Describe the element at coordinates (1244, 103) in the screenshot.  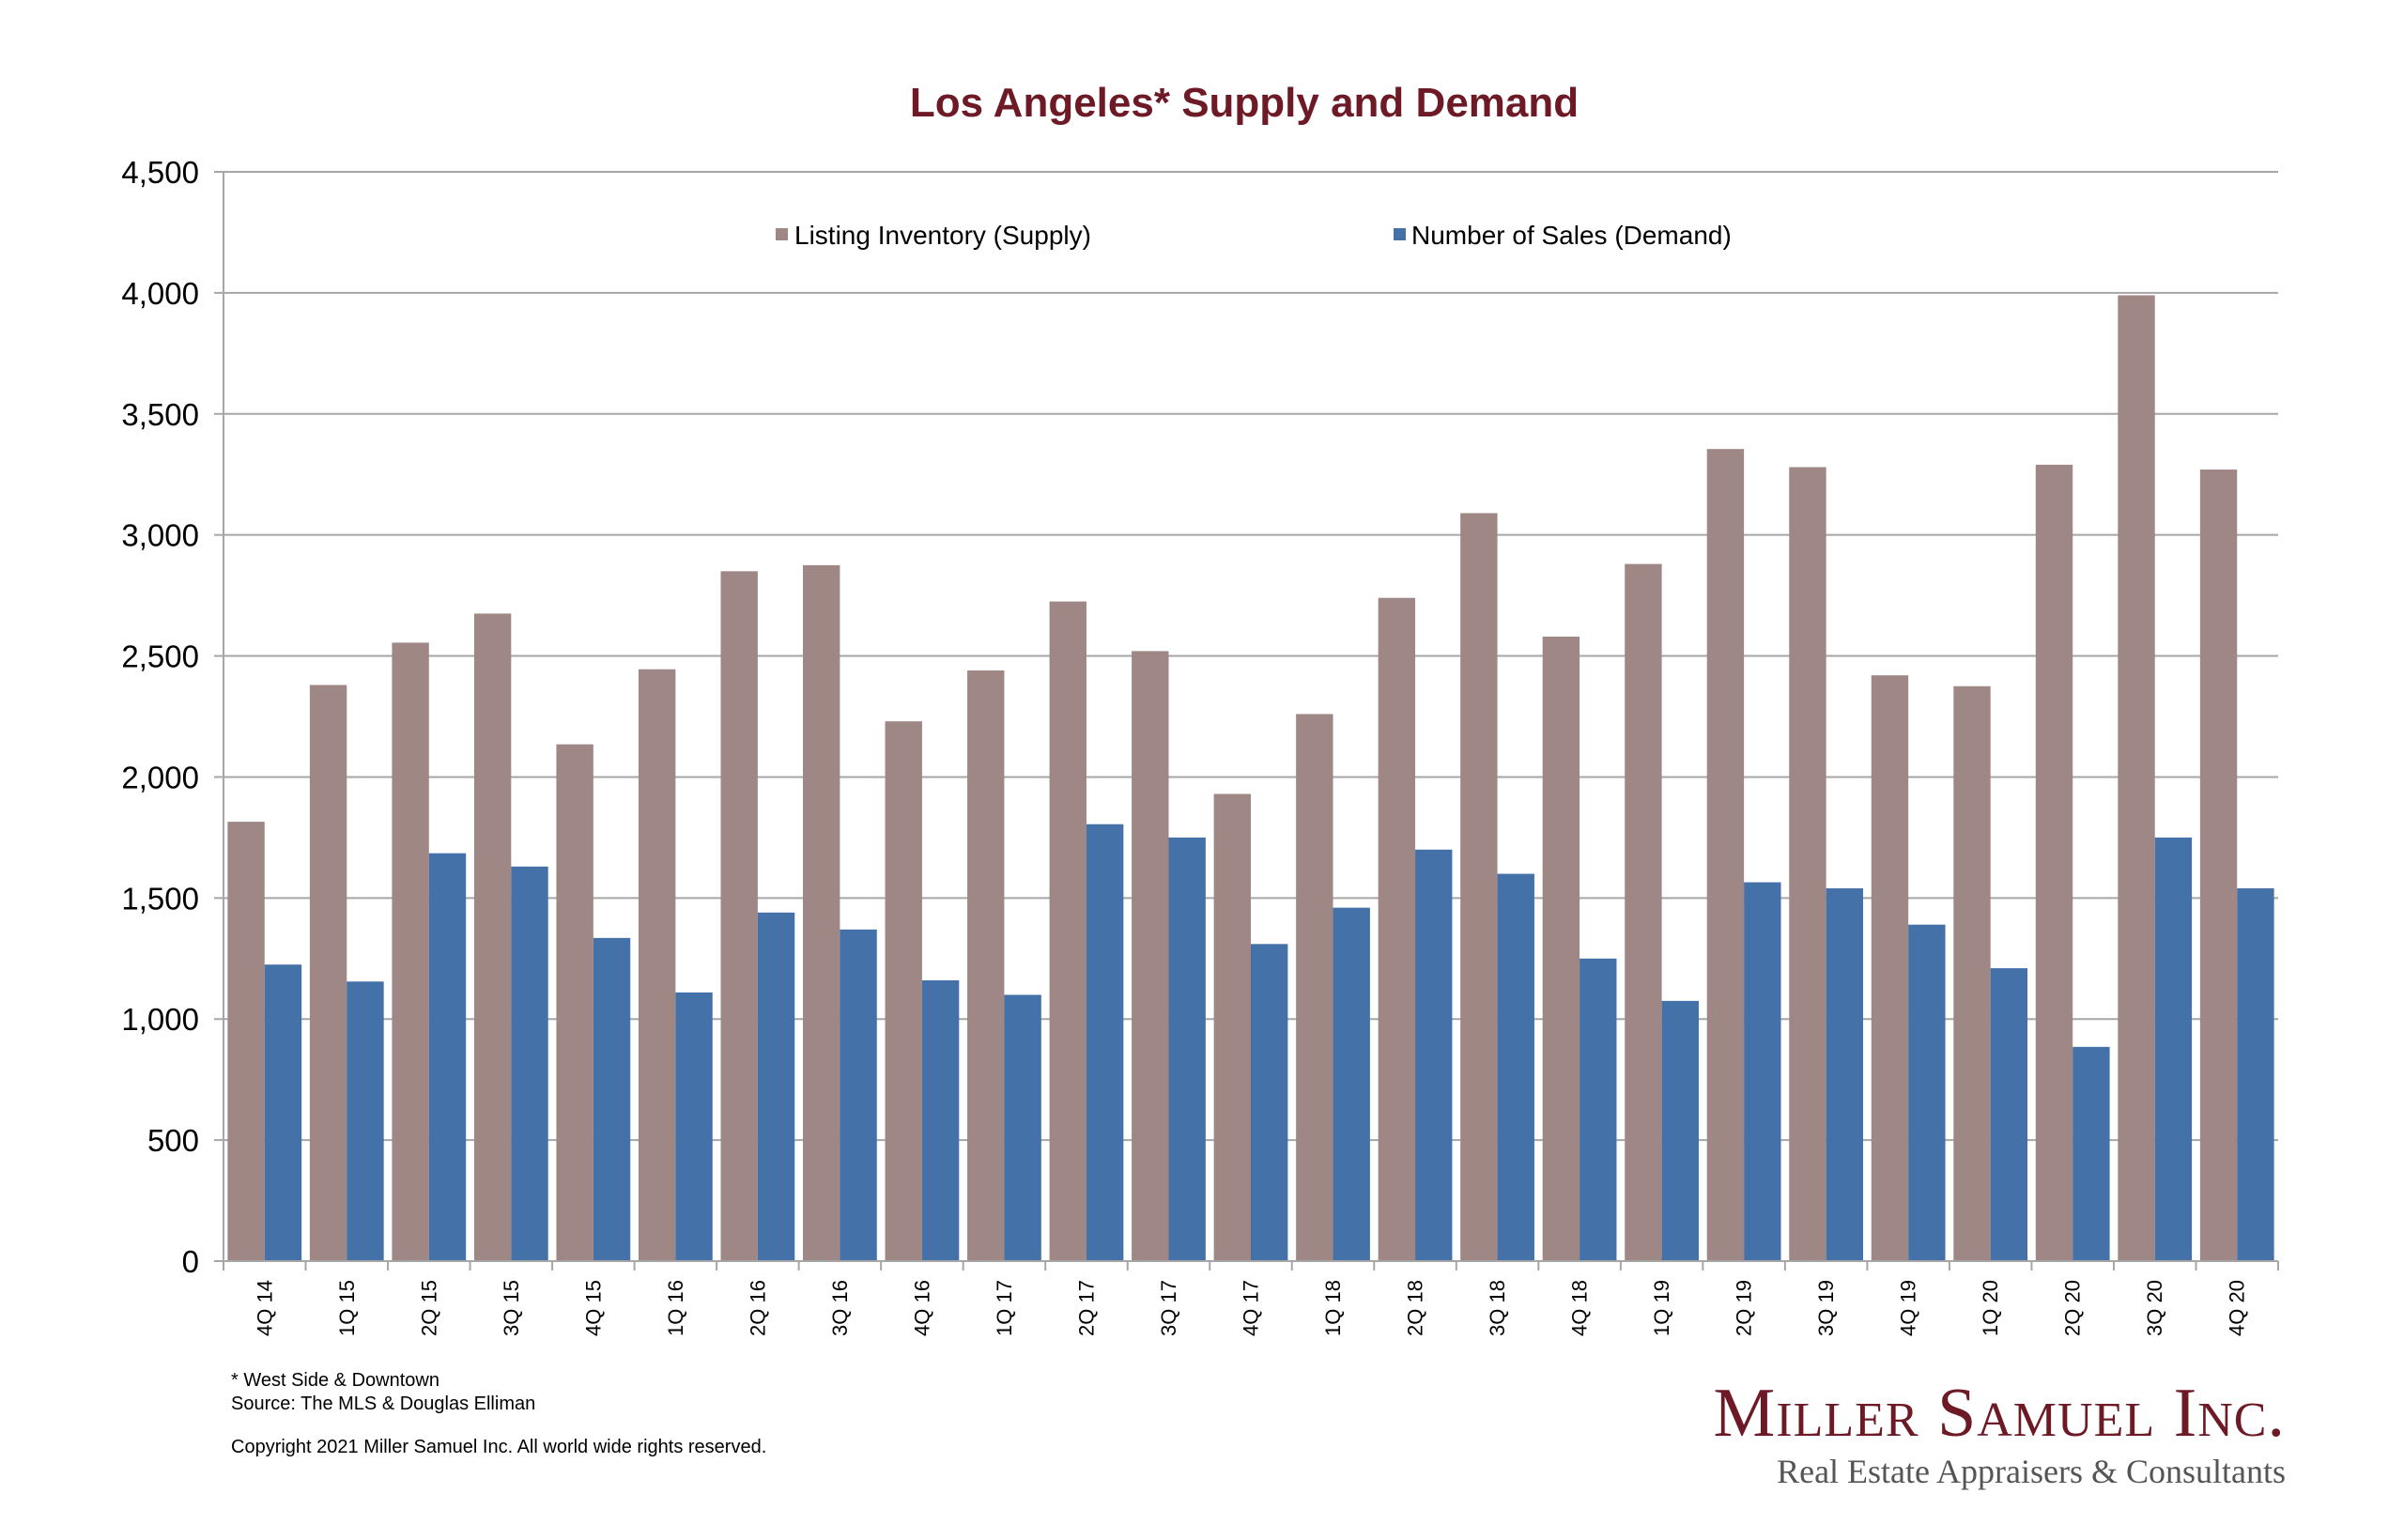
I see `chart-title: Los Angeles* Supply and Demand` at that location.